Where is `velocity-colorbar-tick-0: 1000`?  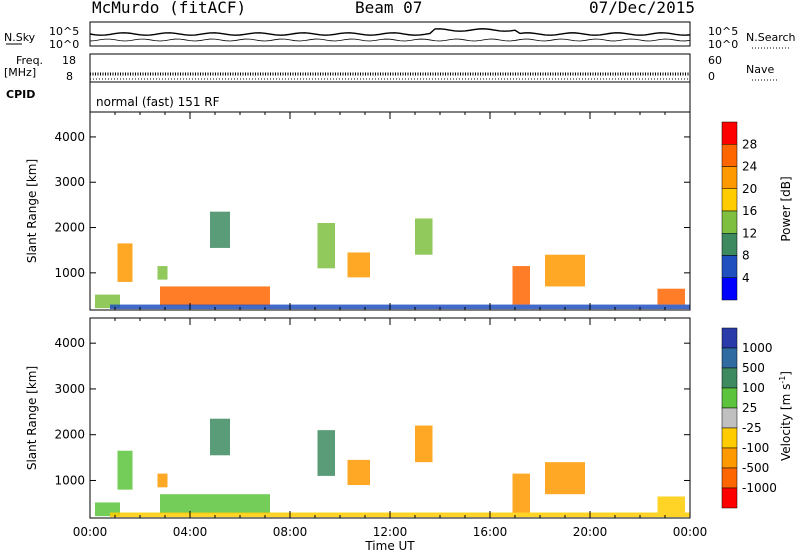
velocity-colorbar-tick-0: 1000 is located at coordinates (757, 348).